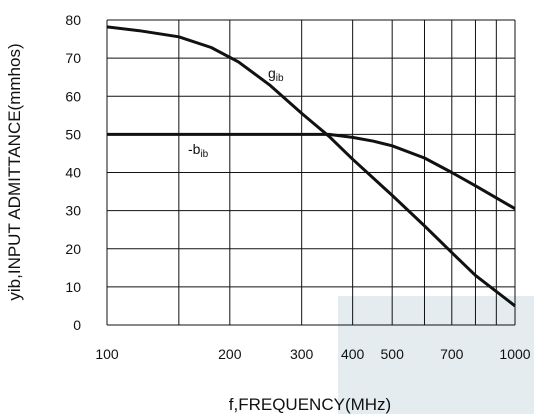 The image size is (534, 414). What do you see at coordinates (73, 134) in the screenshot?
I see `y-tick-label-50: 50` at bounding box center [73, 134].